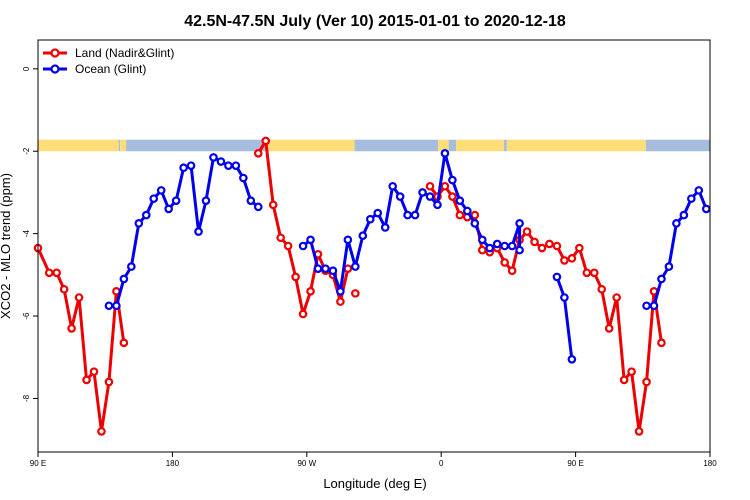 This screenshot has width=750, height=500. I want to click on x-tick-label: 90 E, so click(575, 463).